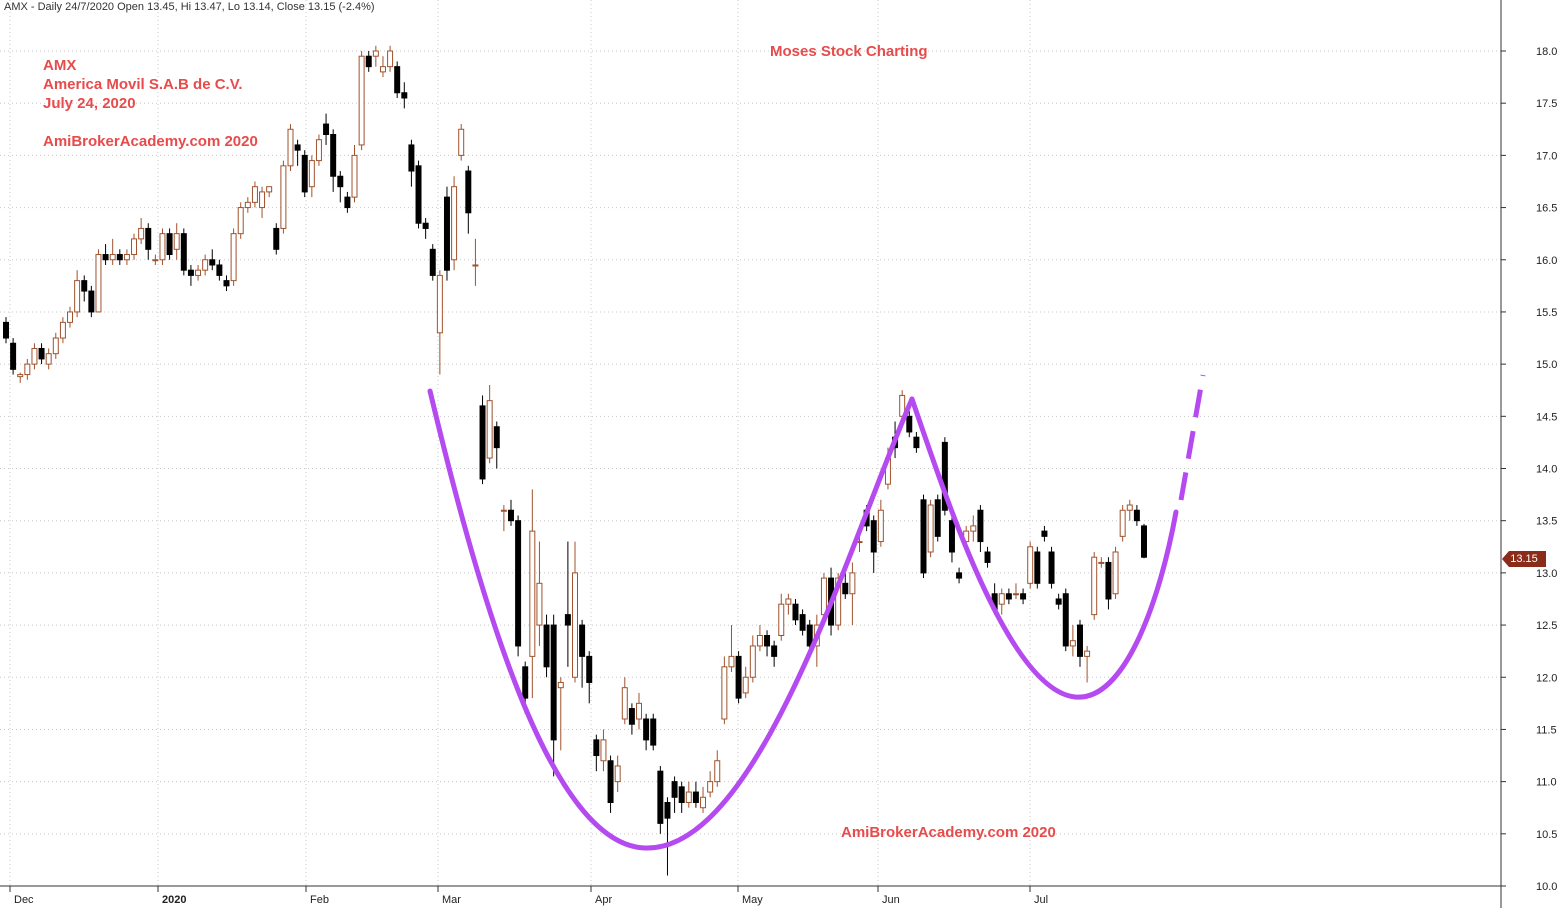 This screenshot has width=1561, height=913. What do you see at coordinates (1041, 900) in the screenshot?
I see `x-tick-label: Jul` at bounding box center [1041, 900].